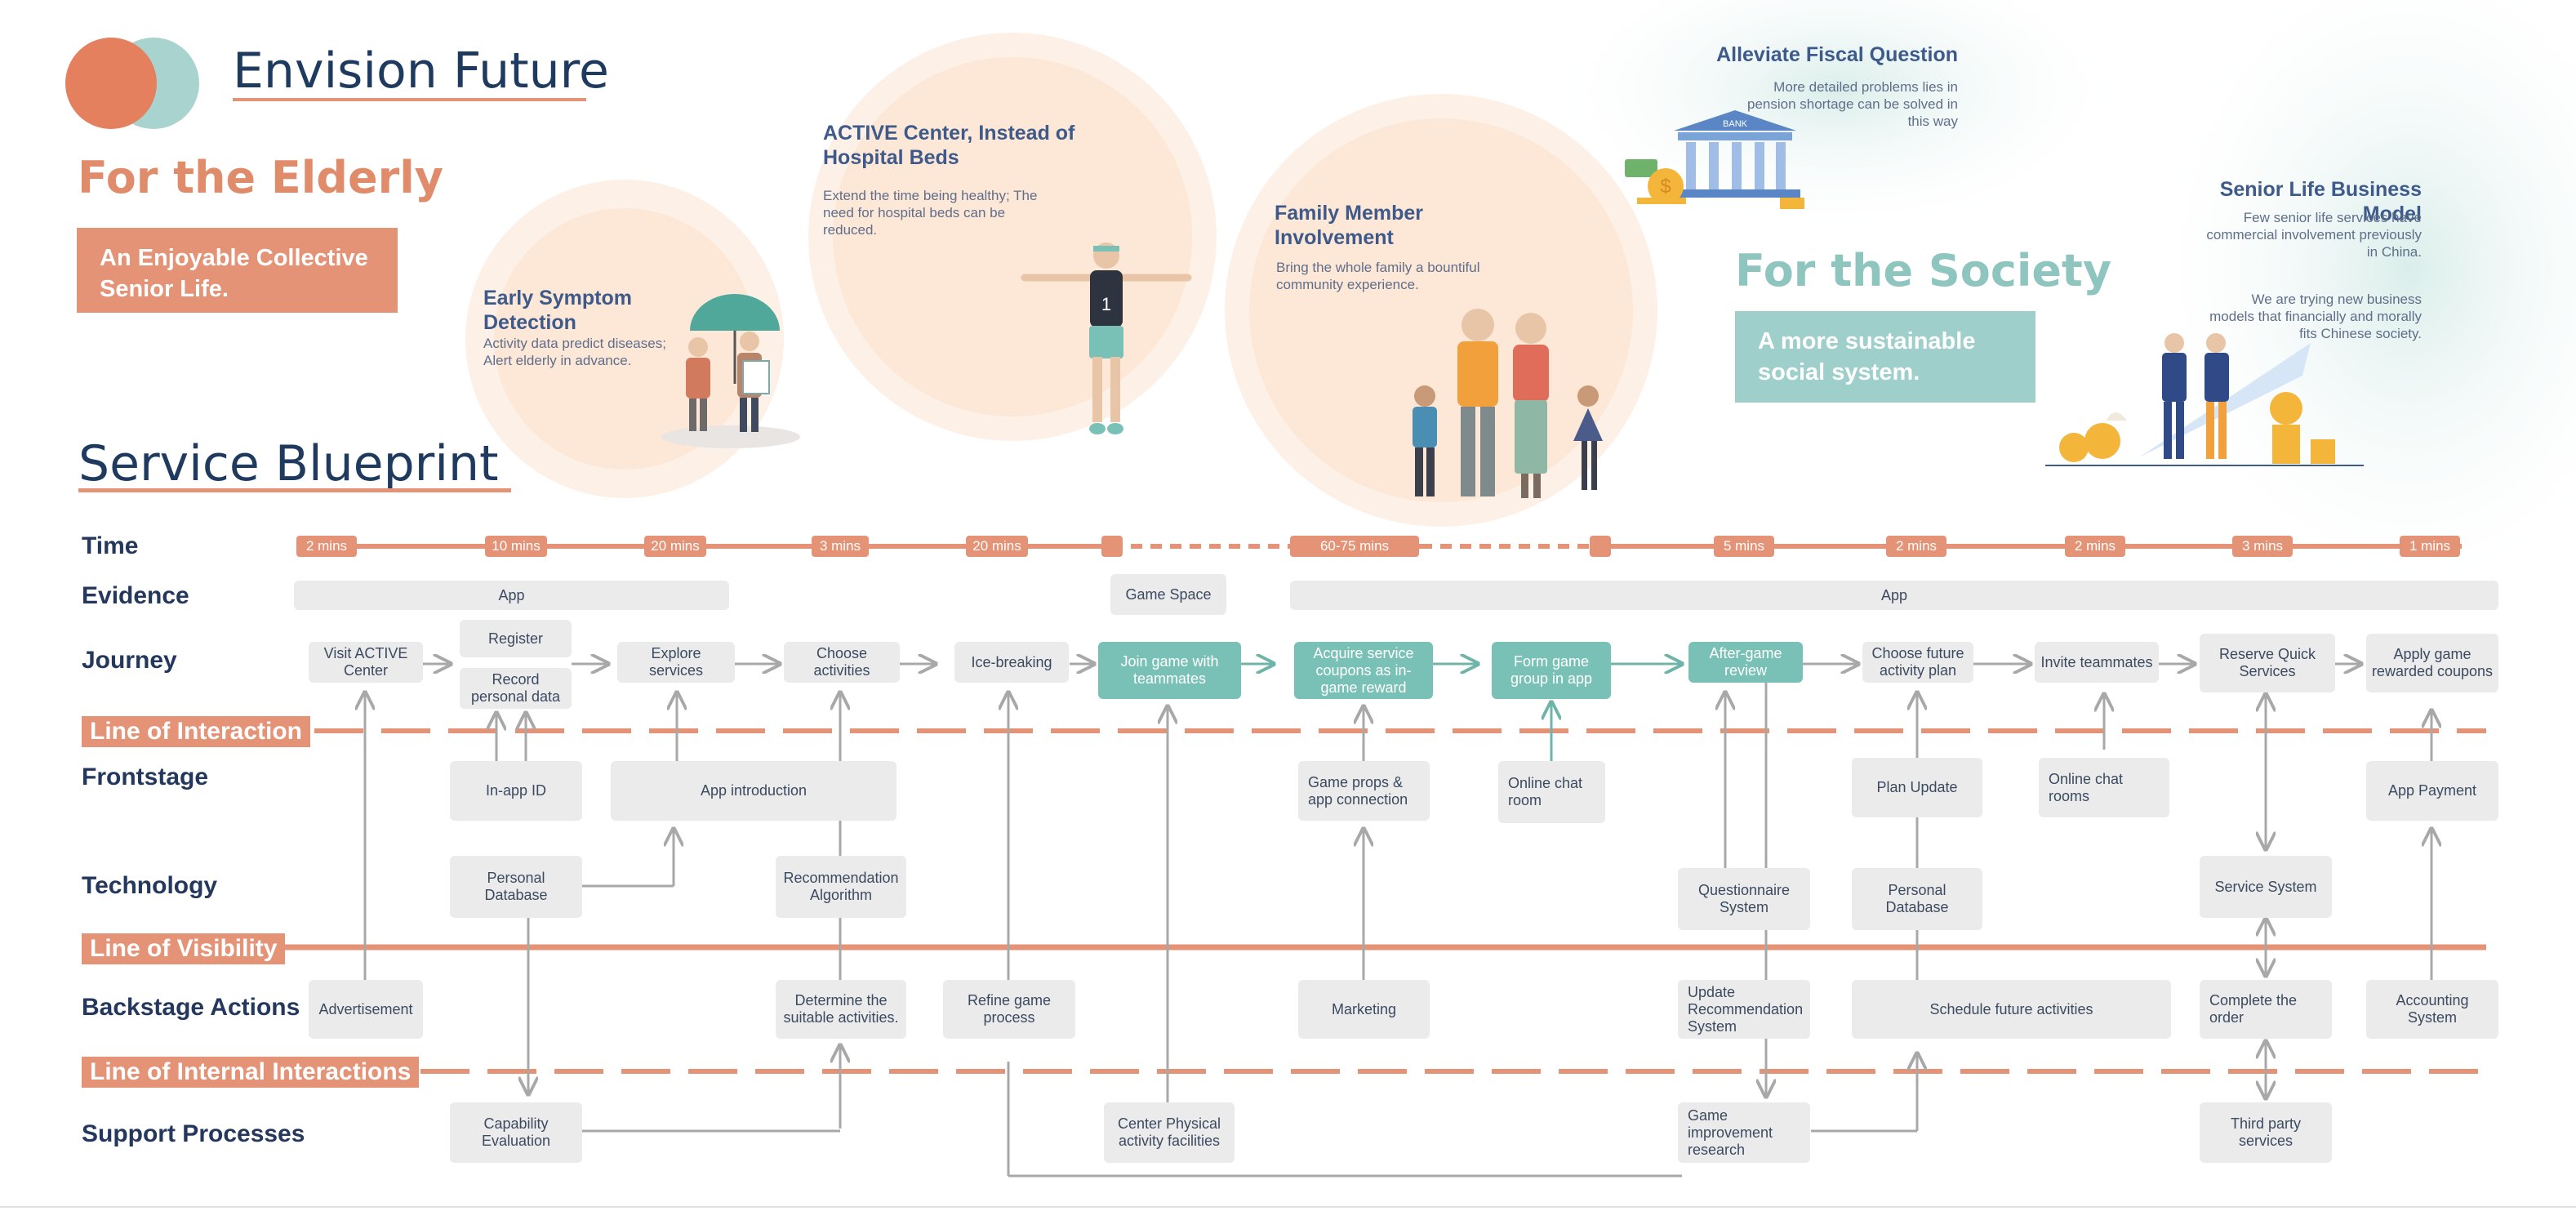 Image resolution: width=2576 pixels, height=1211 pixels. Describe the element at coordinates (2266, 1132) in the screenshot. I see `support-item: Third party services` at that location.